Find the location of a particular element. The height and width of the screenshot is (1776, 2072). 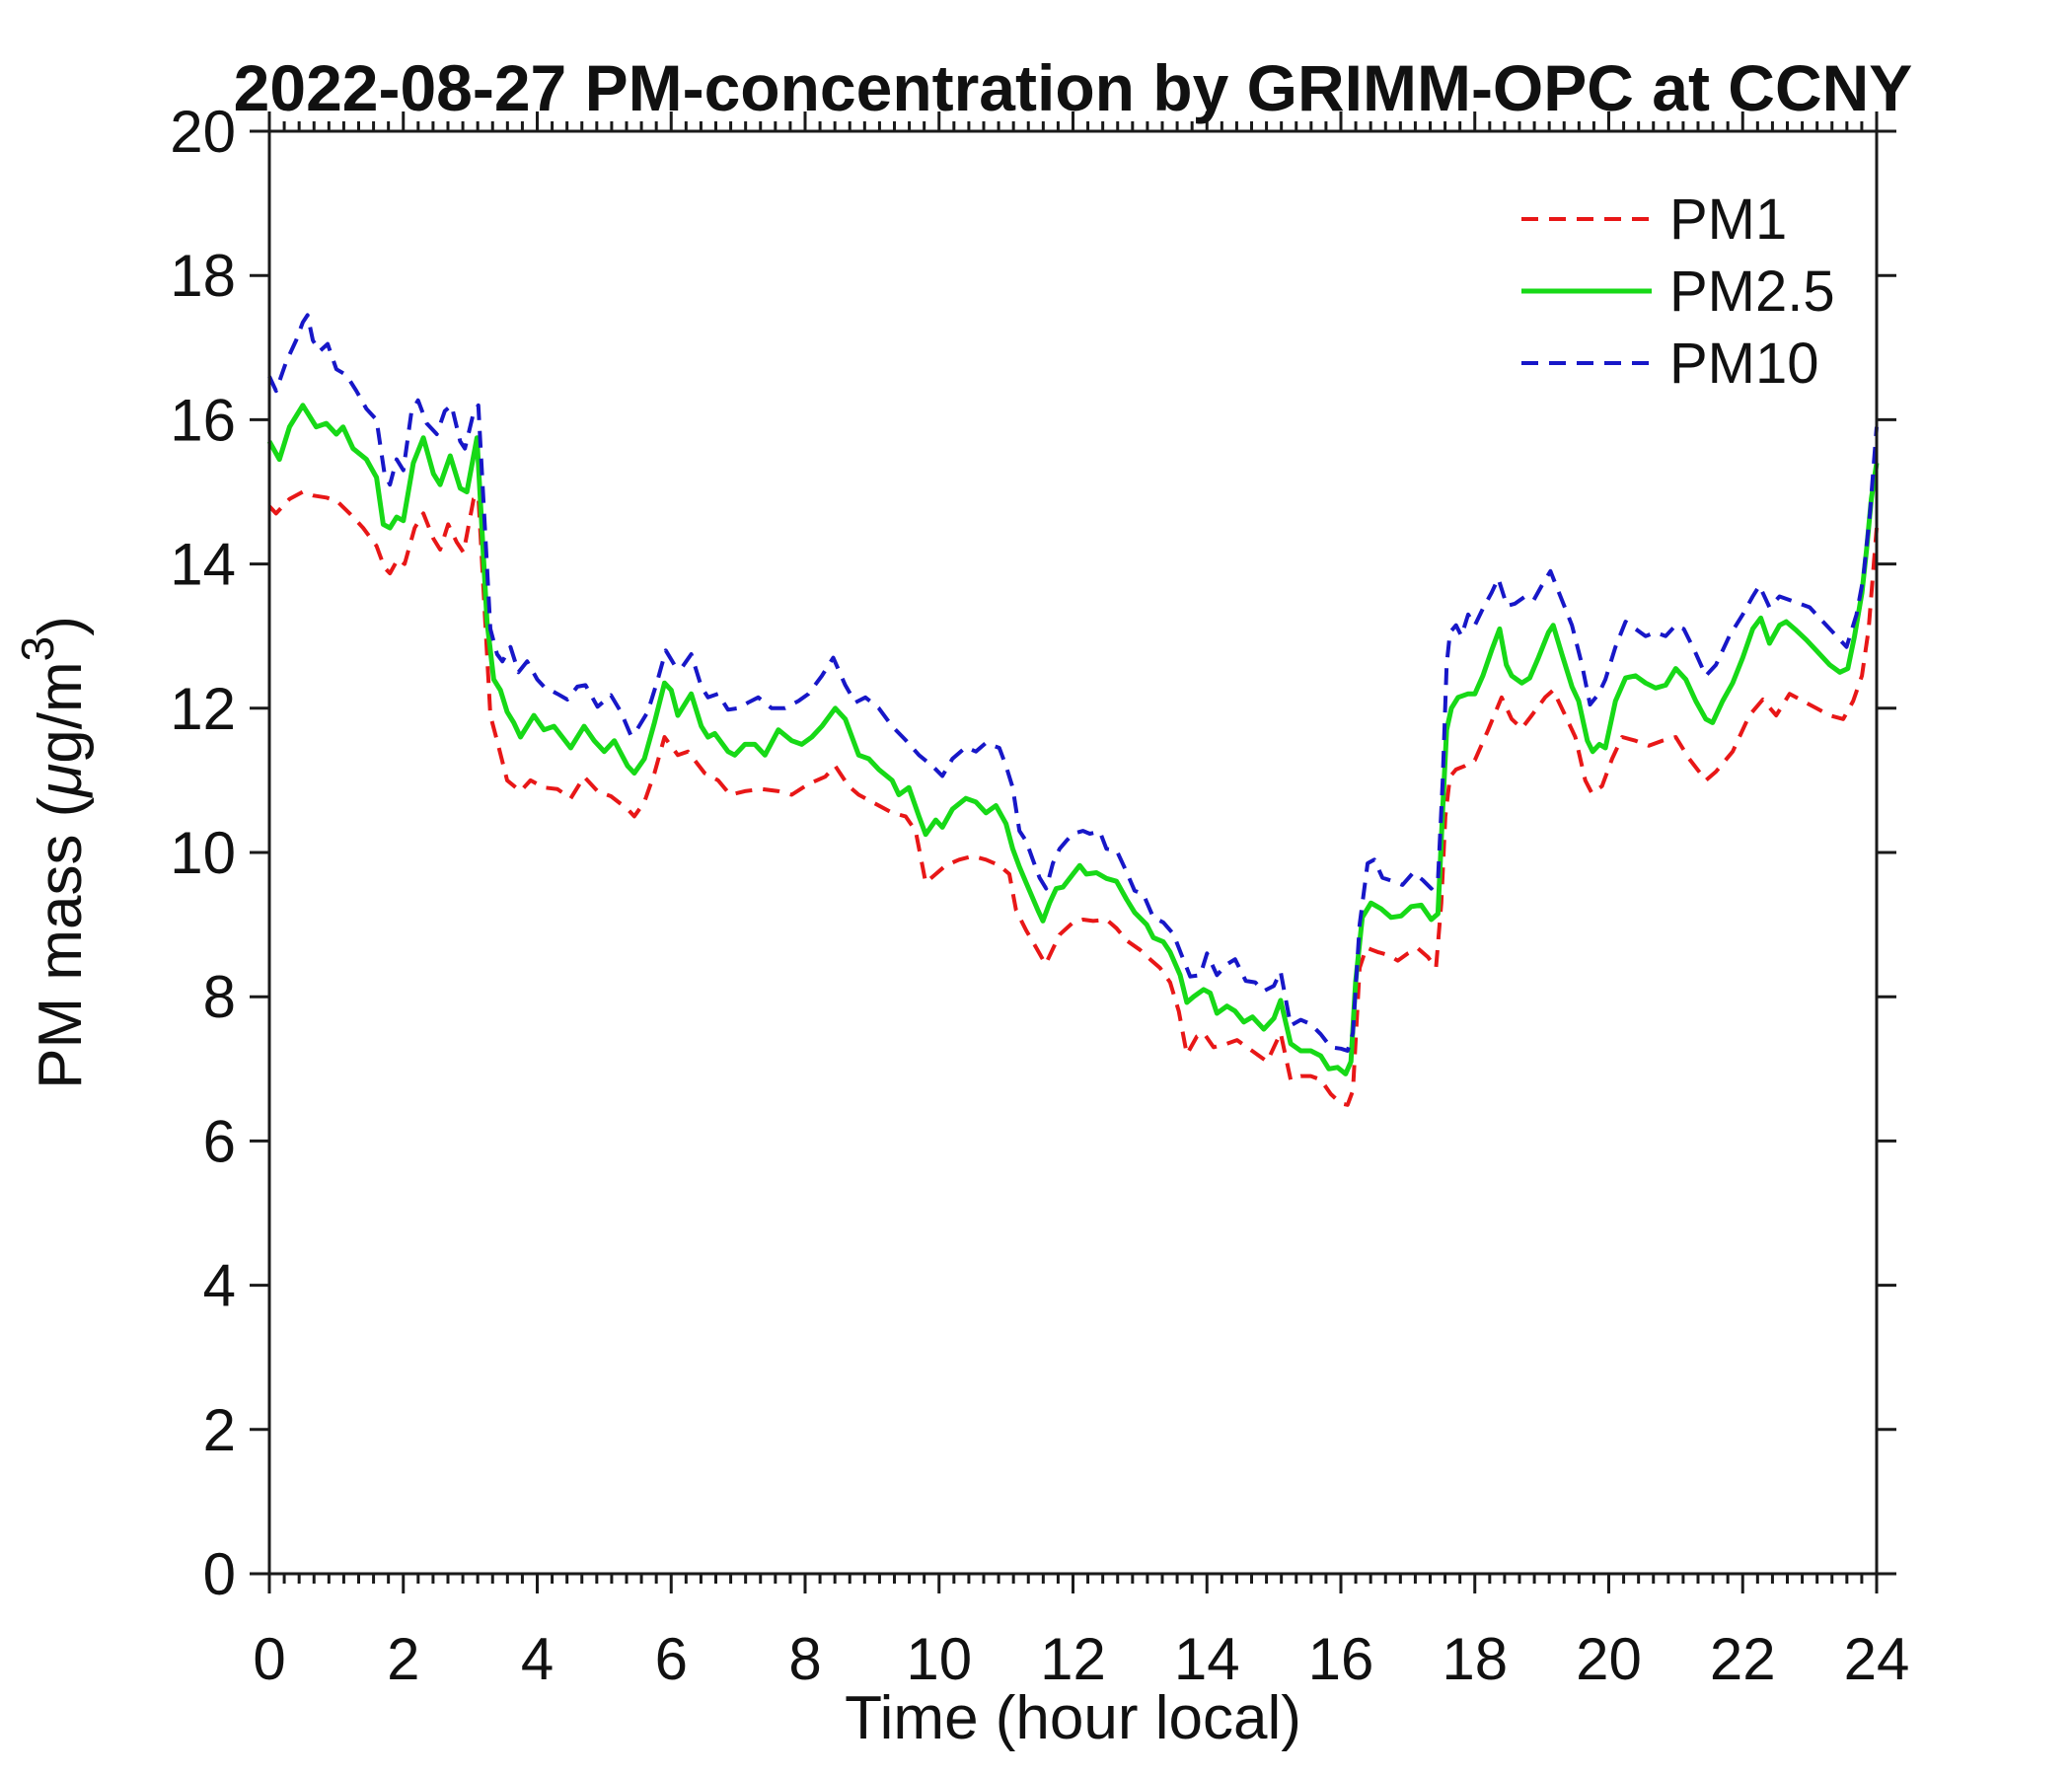

y-tick-label: 20 is located at coordinates (203, 132).